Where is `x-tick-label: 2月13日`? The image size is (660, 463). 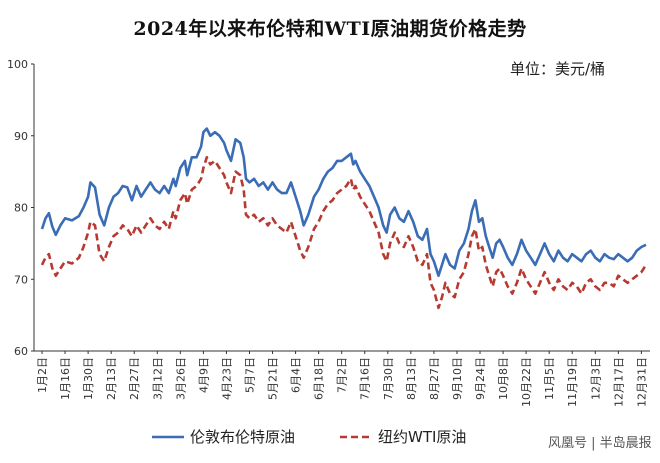 x-tick-label: 2月13日 is located at coordinates (111, 378).